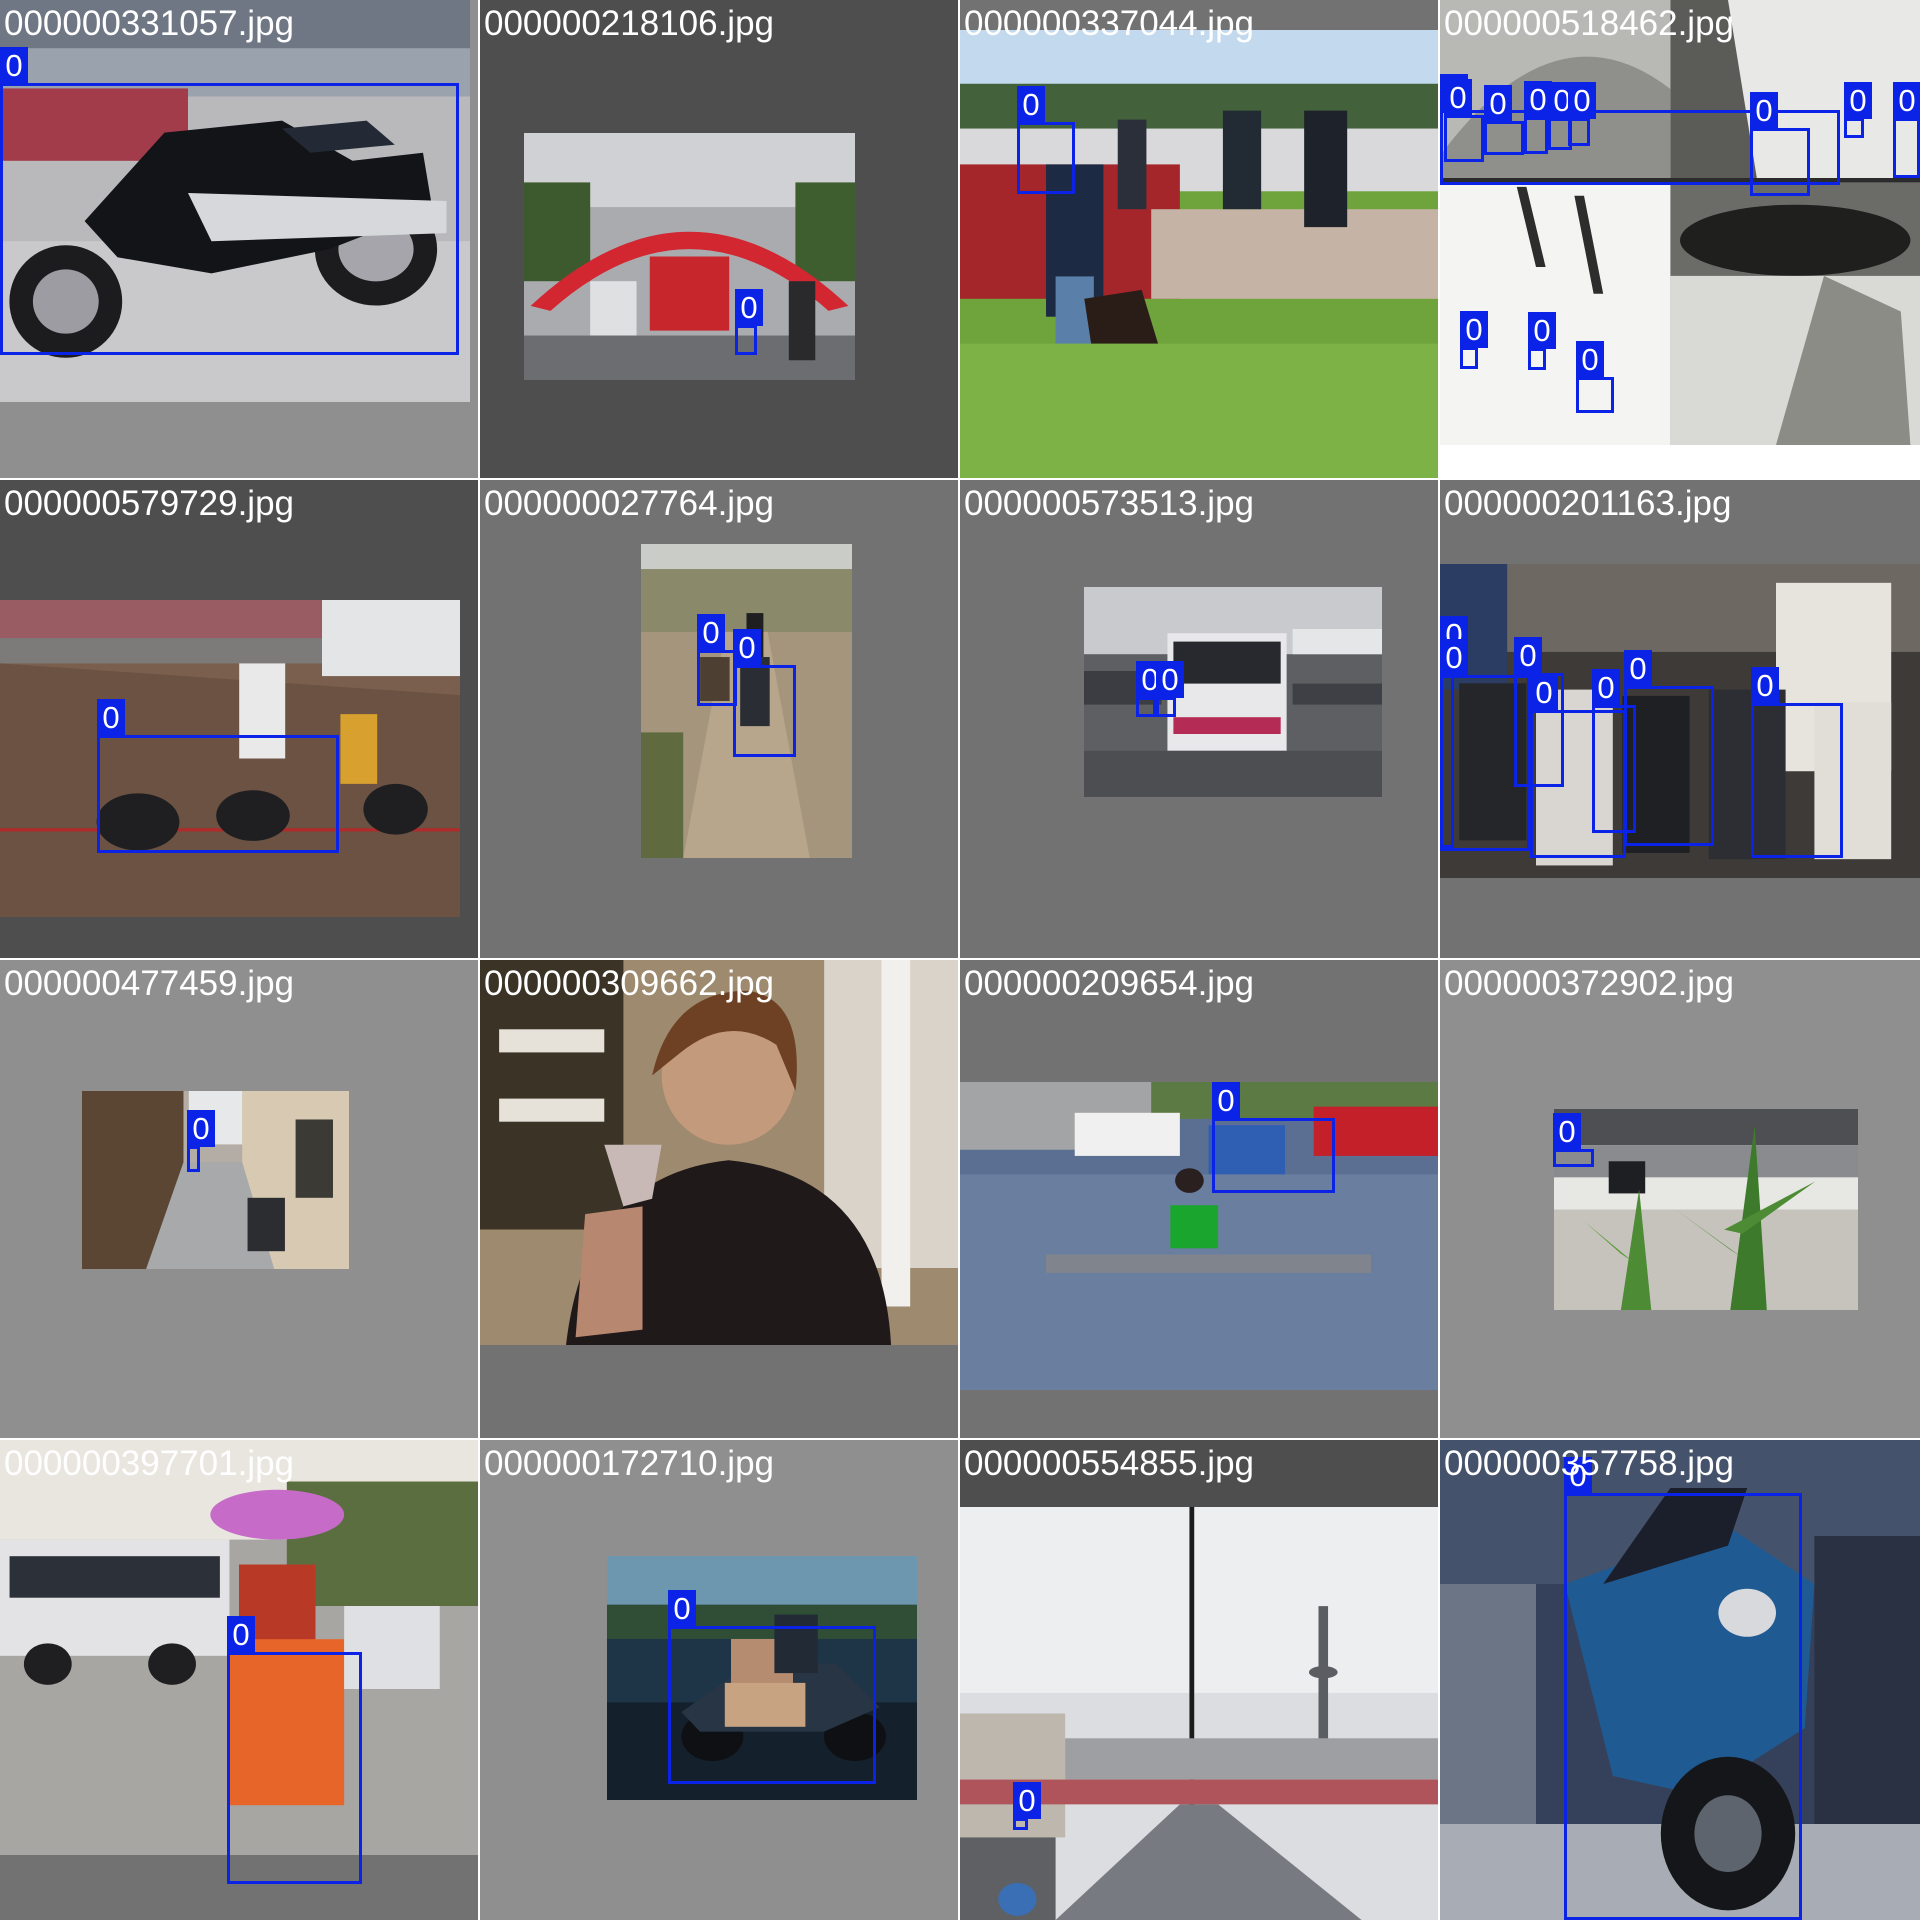 This screenshot has height=1920, width=1920. I want to click on photo-dirt-trail-riders, so click(746, 701).